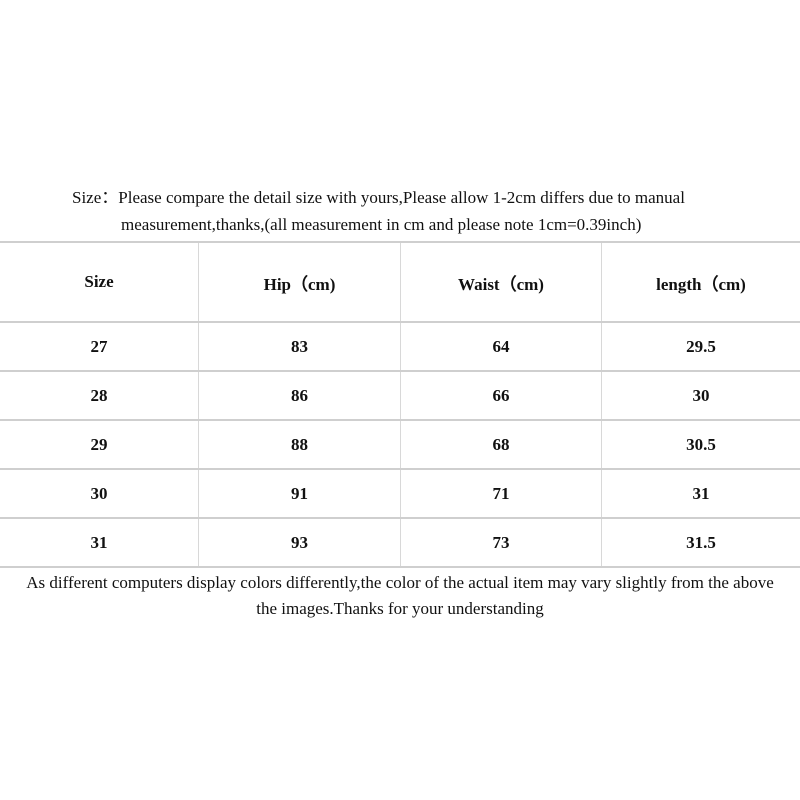 This screenshot has width=800, height=800. I want to click on table-row: 30 91 71 31, so click(400, 493).